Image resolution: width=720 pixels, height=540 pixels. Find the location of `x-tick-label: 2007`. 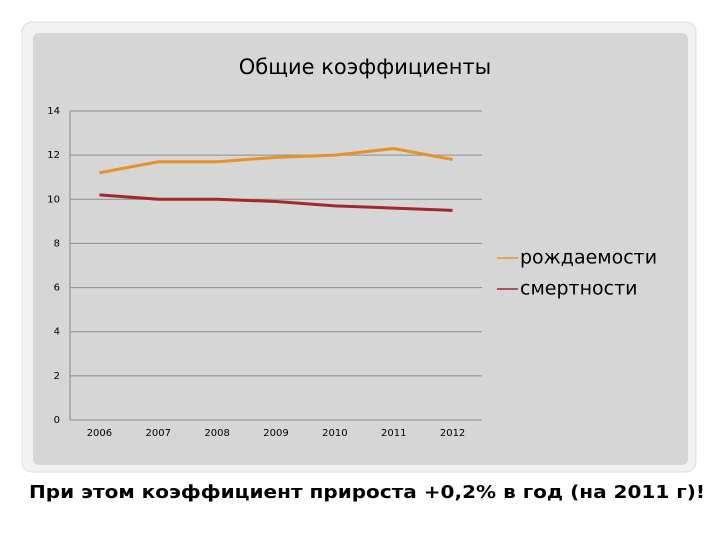

x-tick-label: 2007 is located at coordinates (158, 433).